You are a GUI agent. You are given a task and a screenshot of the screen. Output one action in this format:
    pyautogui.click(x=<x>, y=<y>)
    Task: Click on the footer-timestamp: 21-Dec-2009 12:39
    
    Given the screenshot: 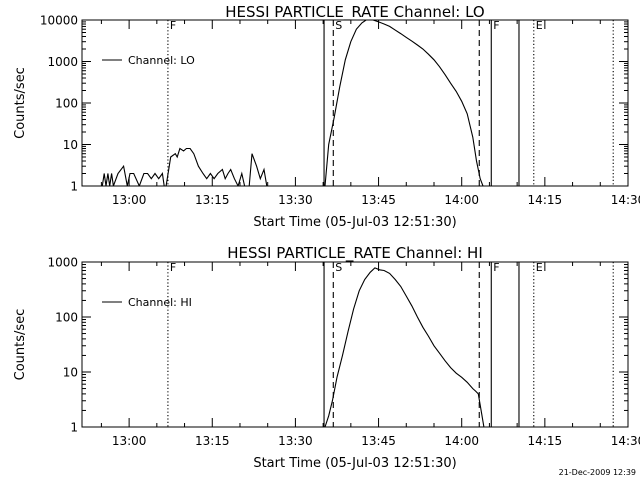 What is the action you would take?
    pyautogui.click(x=597, y=472)
    